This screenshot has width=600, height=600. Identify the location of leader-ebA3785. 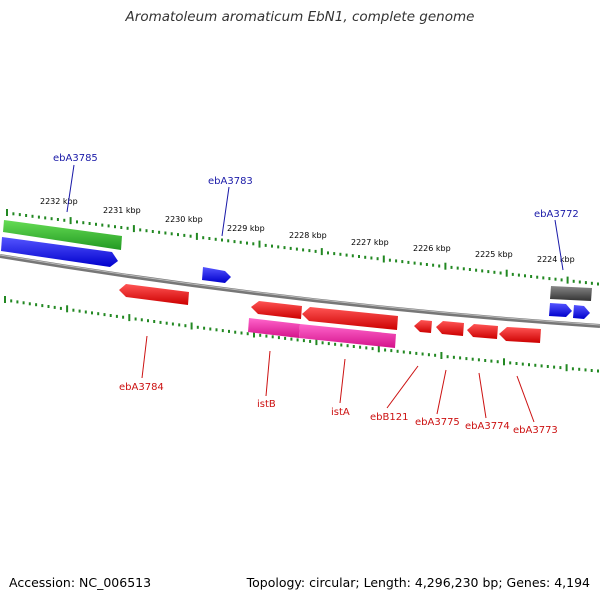
(70, 188).